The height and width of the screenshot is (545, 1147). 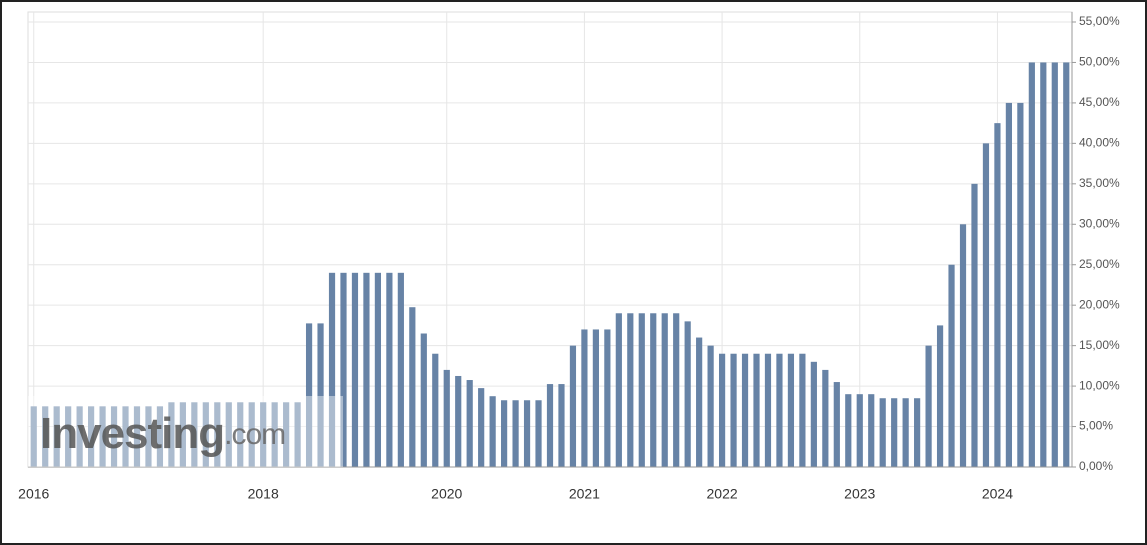 What do you see at coordinates (1099, 264) in the screenshot?
I see `y-tick-label: 25,00%` at bounding box center [1099, 264].